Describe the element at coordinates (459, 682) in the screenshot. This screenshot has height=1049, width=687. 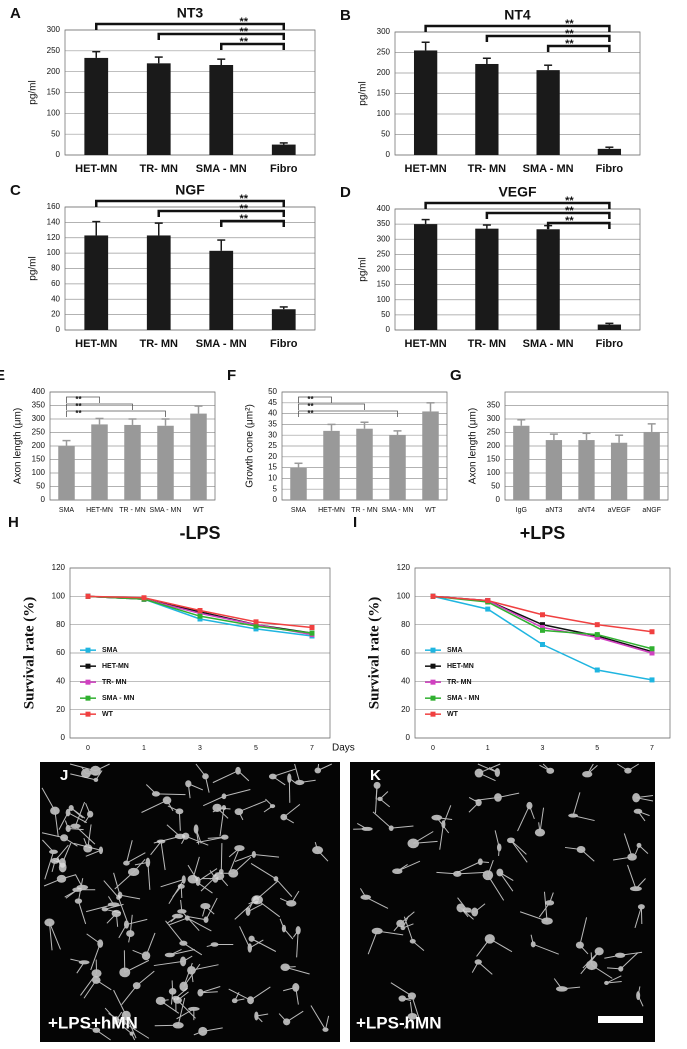
I see `legend-label: TR- MN` at that location.